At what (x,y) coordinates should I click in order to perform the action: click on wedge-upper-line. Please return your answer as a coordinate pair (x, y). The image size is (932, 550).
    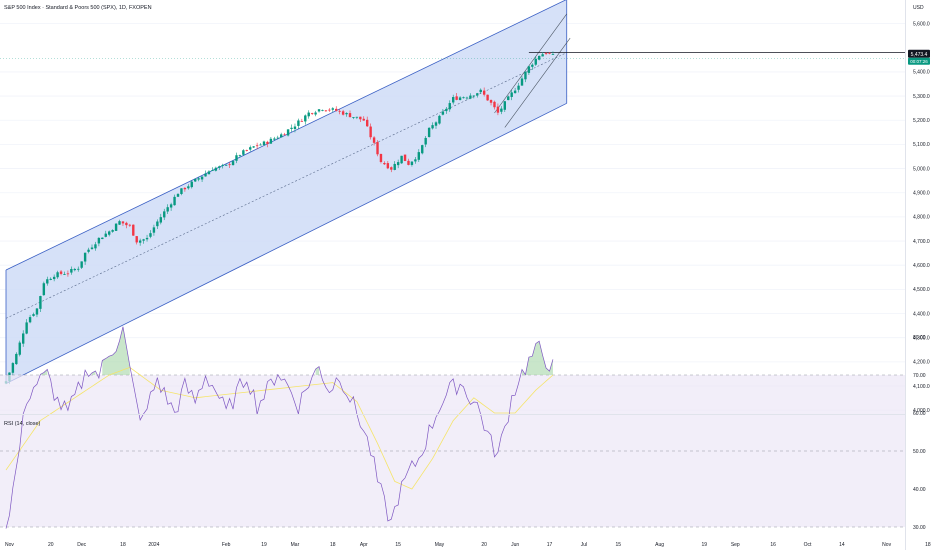
    Looking at the image, I should click on (530, 63).